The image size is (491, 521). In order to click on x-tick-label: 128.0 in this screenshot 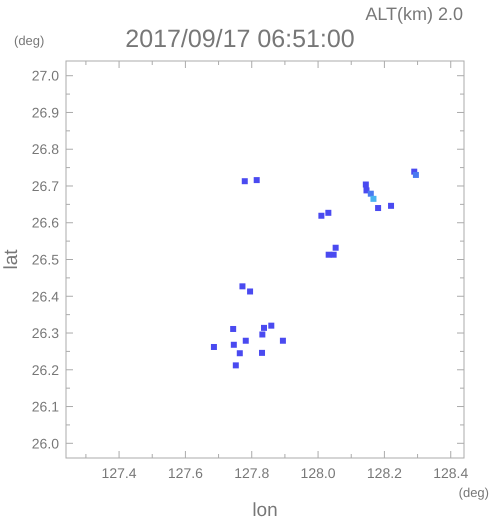, I will do `click(318, 473)`.